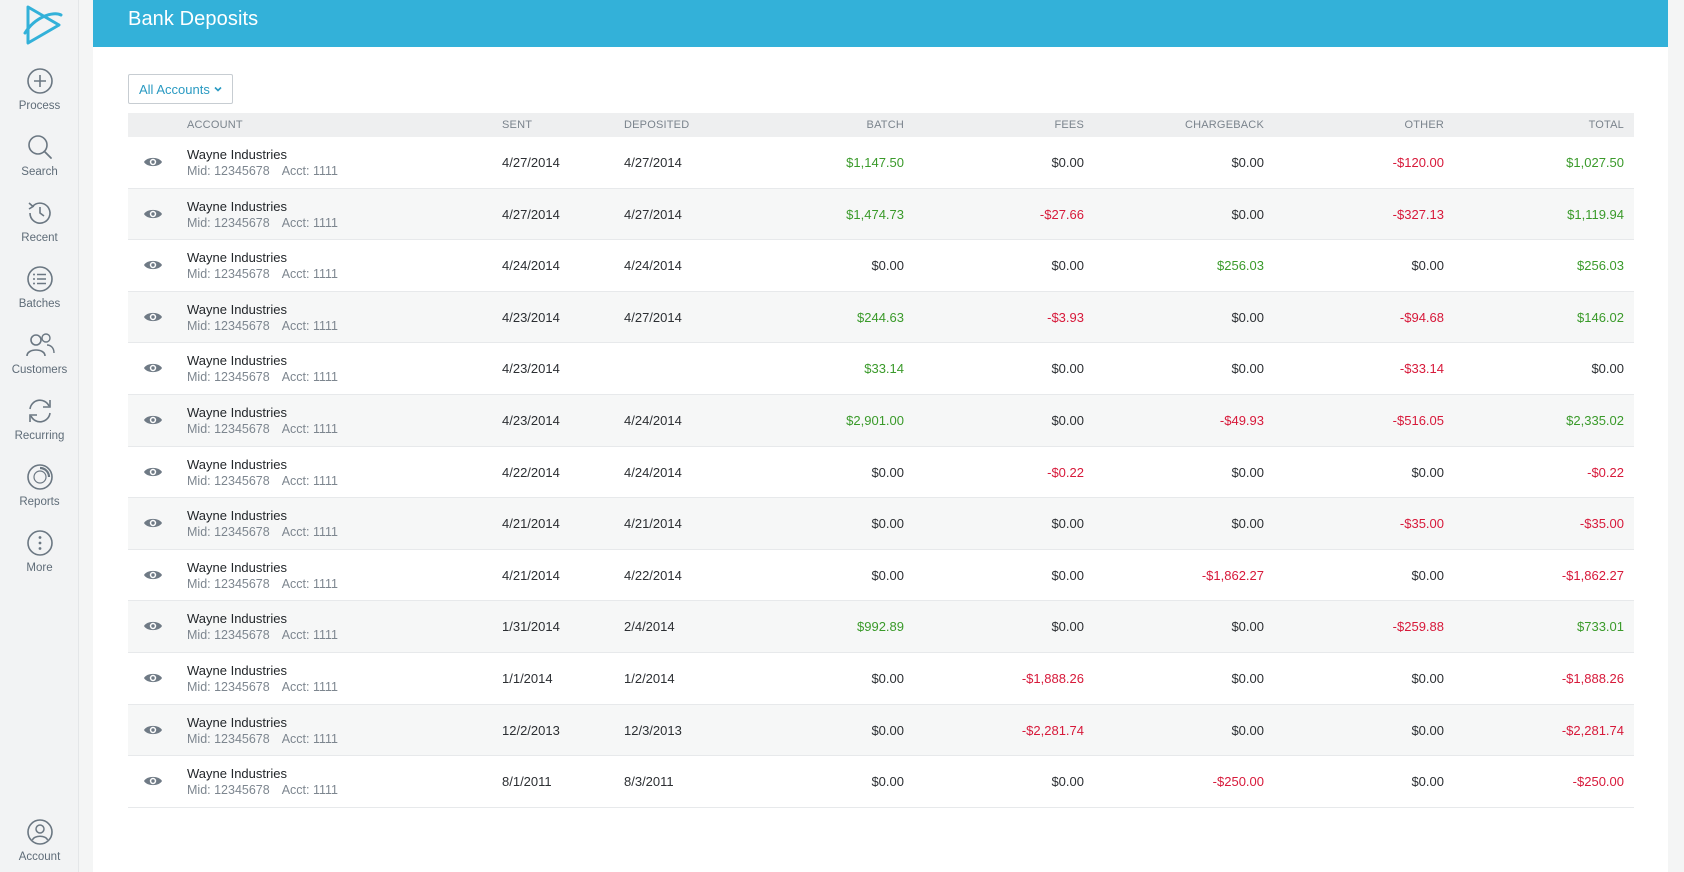  Describe the element at coordinates (1606, 125) in the screenshot. I see `header-total: TOTAL` at that location.